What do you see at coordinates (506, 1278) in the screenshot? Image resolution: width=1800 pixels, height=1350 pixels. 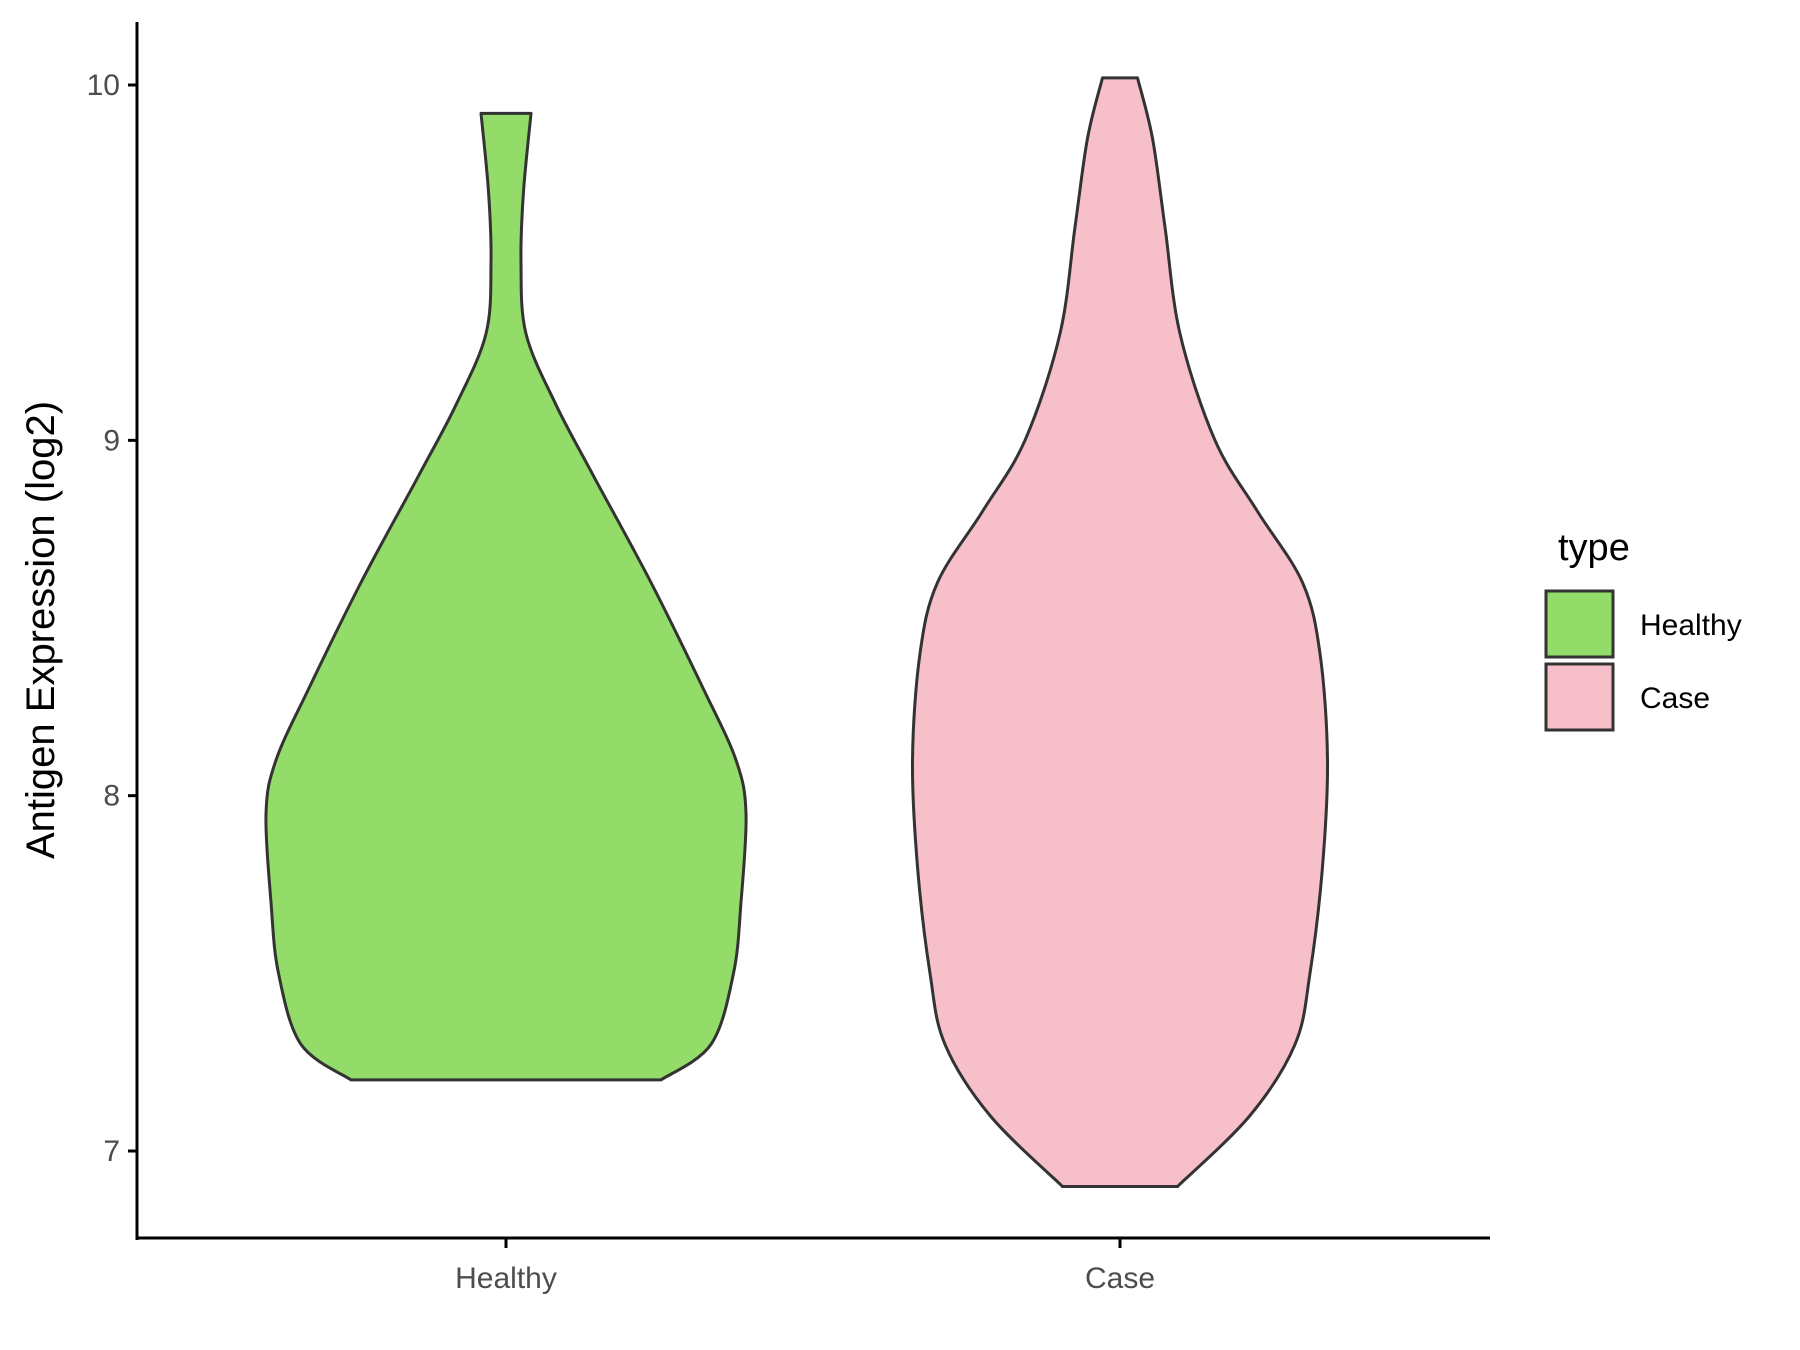 I see `x-tick-label: Healthy` at bounding box center [506, 1278].